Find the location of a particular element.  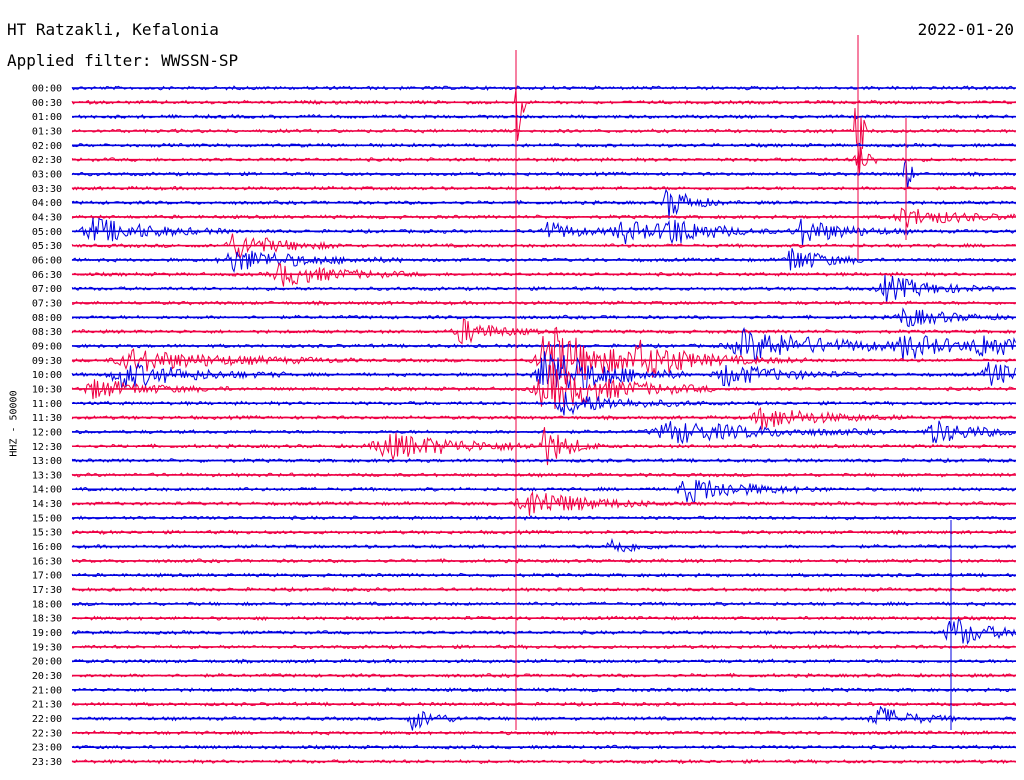

time-label: 11:00 is located at coordinates (47, 404).